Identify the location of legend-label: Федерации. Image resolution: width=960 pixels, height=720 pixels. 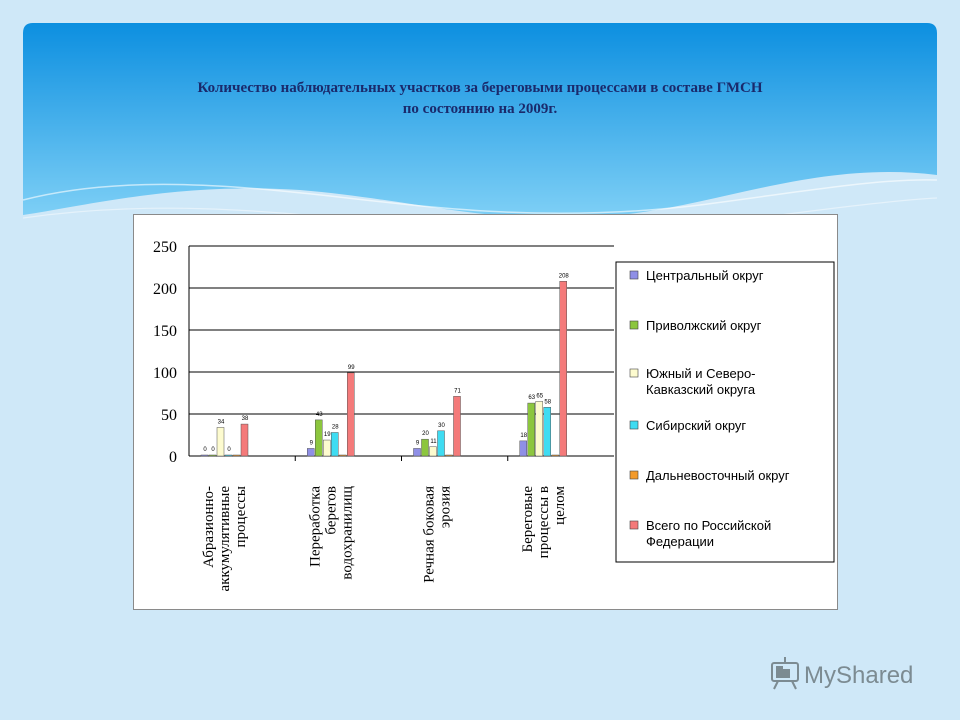
(680, 541).